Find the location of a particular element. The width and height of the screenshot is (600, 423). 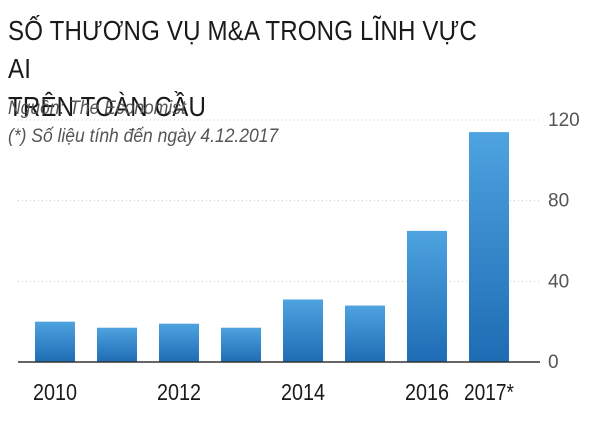

bar-2015 is located at coordinates (365, 333).